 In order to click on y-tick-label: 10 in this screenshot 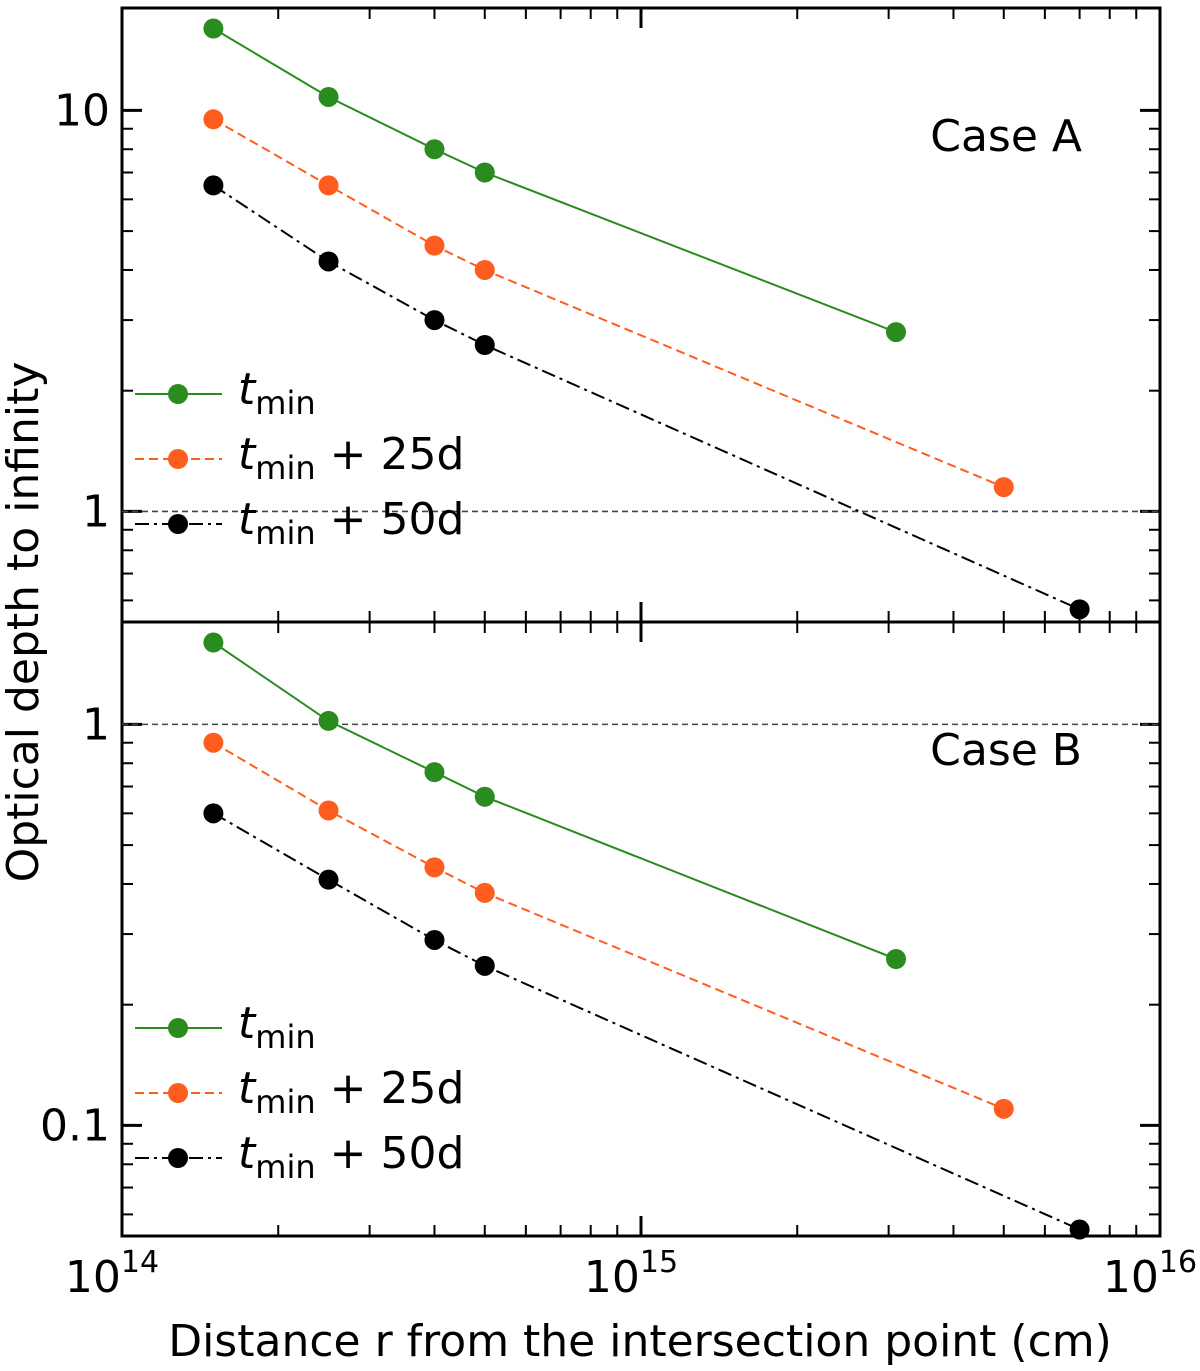, I will do `click(82, 110)`.